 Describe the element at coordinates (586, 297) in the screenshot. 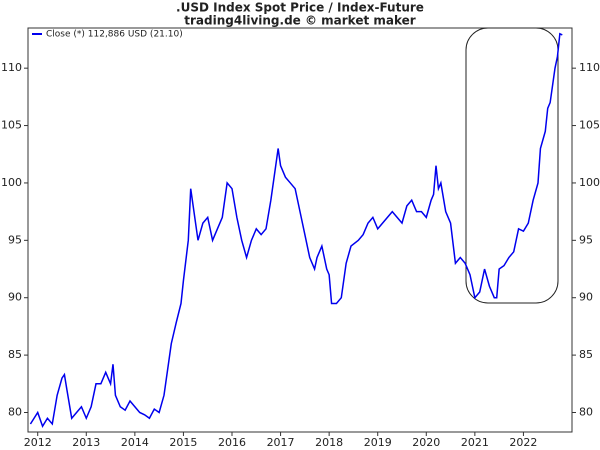

I see `y2-tick-label: 90` at that location.